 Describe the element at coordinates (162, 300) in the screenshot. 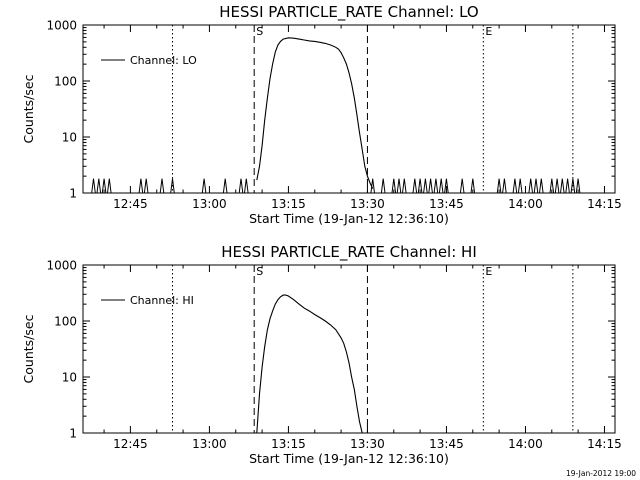

I see `legend-label: Channel: HI` at that location.